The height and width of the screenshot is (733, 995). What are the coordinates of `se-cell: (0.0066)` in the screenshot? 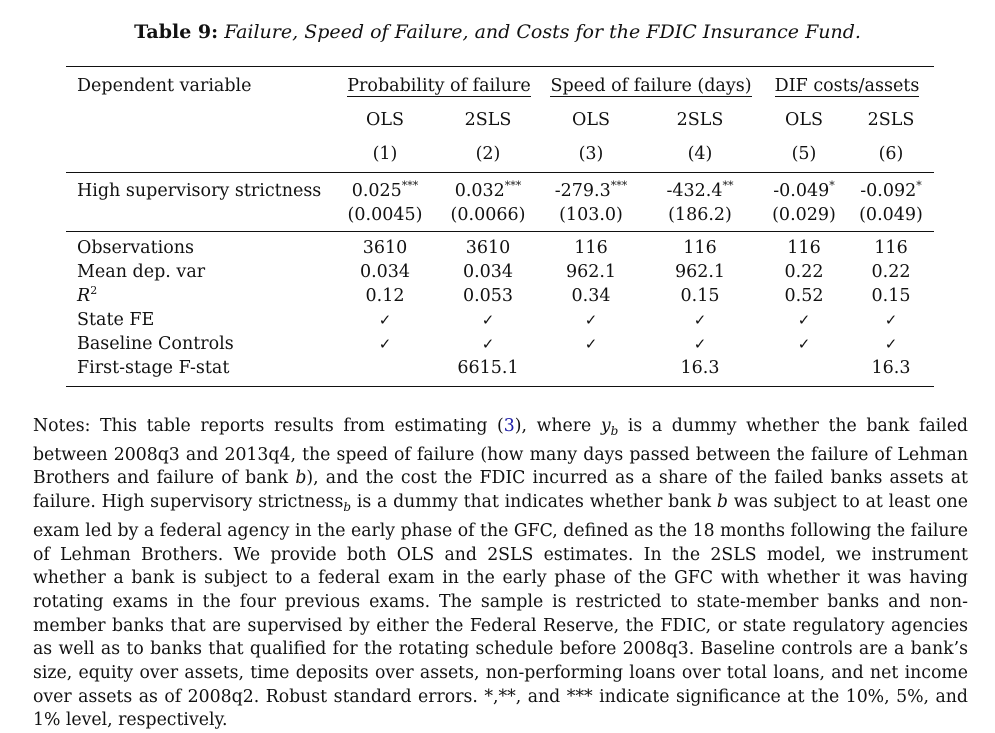 It's located at (488, 217).